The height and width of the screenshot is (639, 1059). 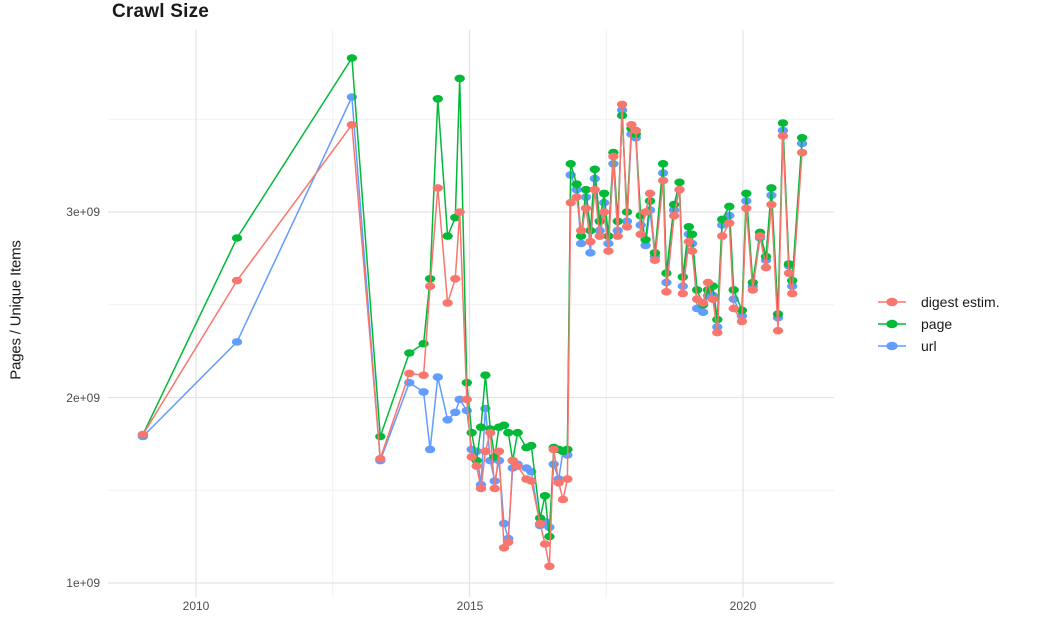 I want to click on legend-key-page-icon, so click(x=892, y=324).